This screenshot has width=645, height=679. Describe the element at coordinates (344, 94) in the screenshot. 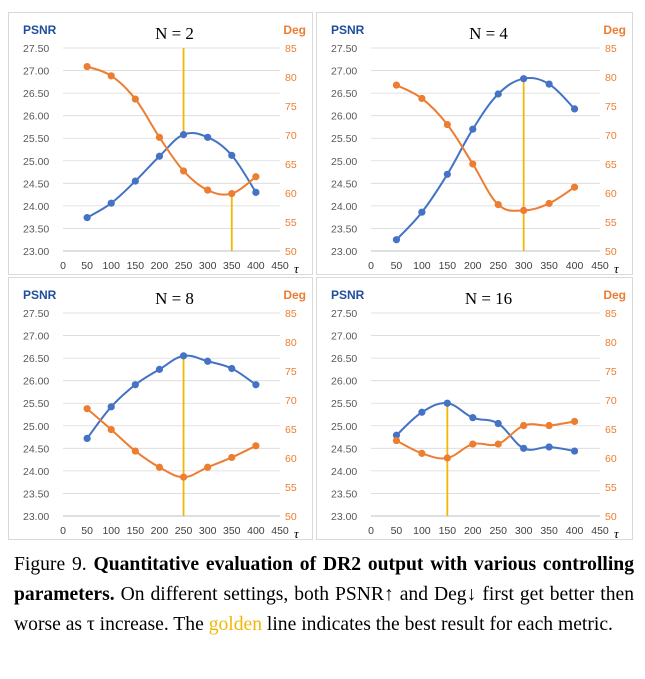

I see `left-tick-label: 26.50` at that location.